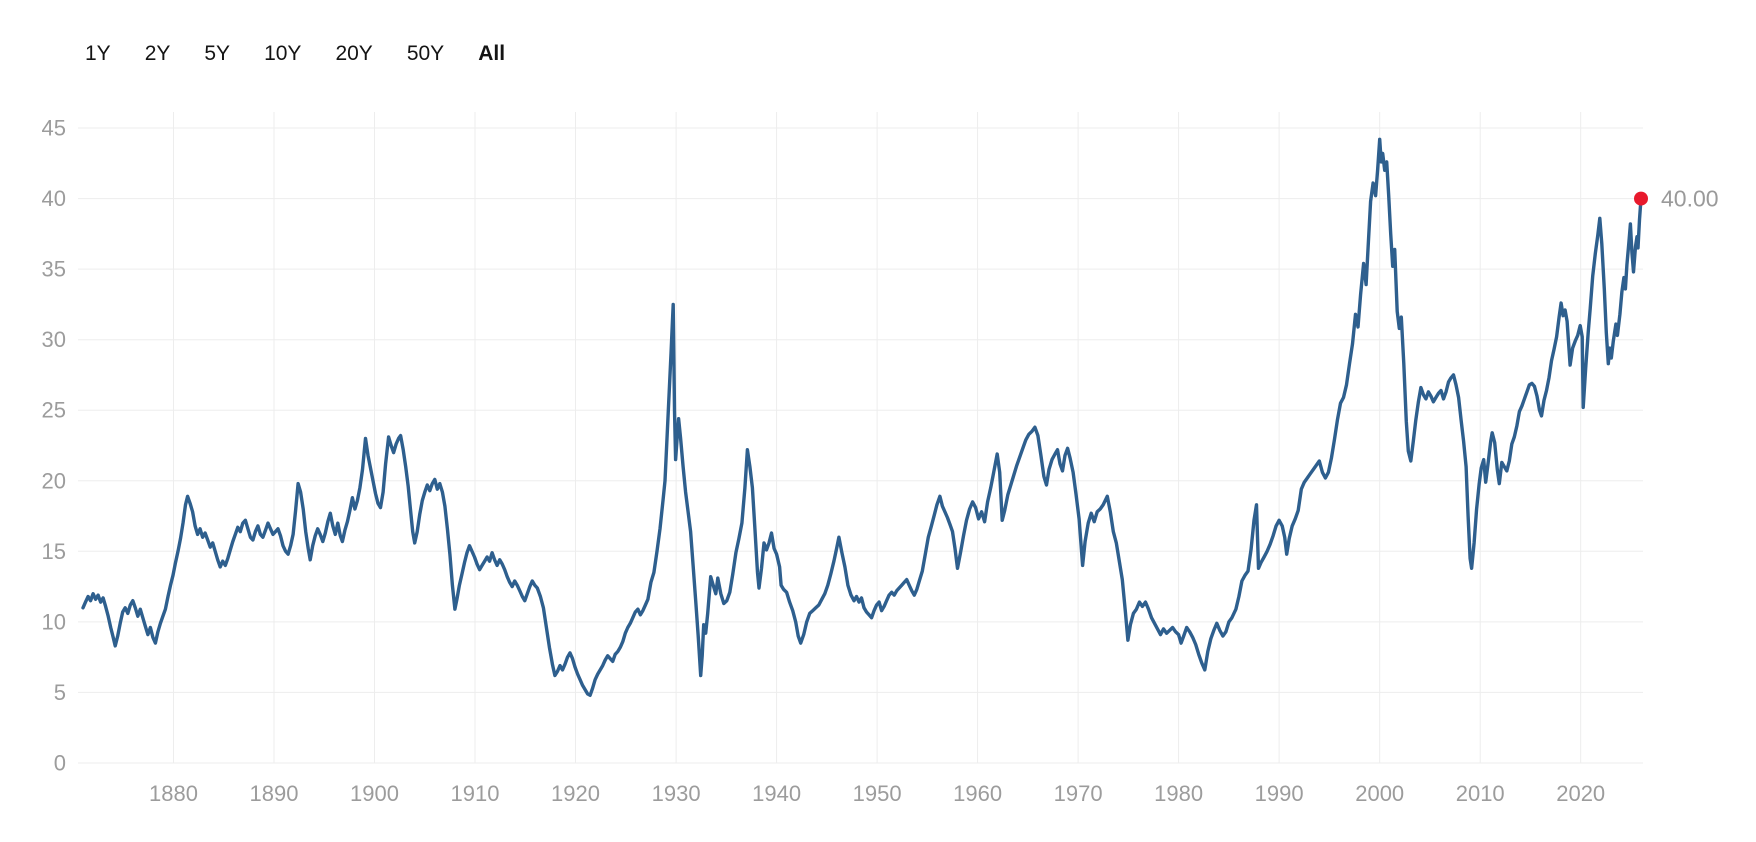  What do you see at coordinates (1178, 793) in the screenshot?
I see `x-axis-tick-label: 1980` at bounding box center [1178, 793].